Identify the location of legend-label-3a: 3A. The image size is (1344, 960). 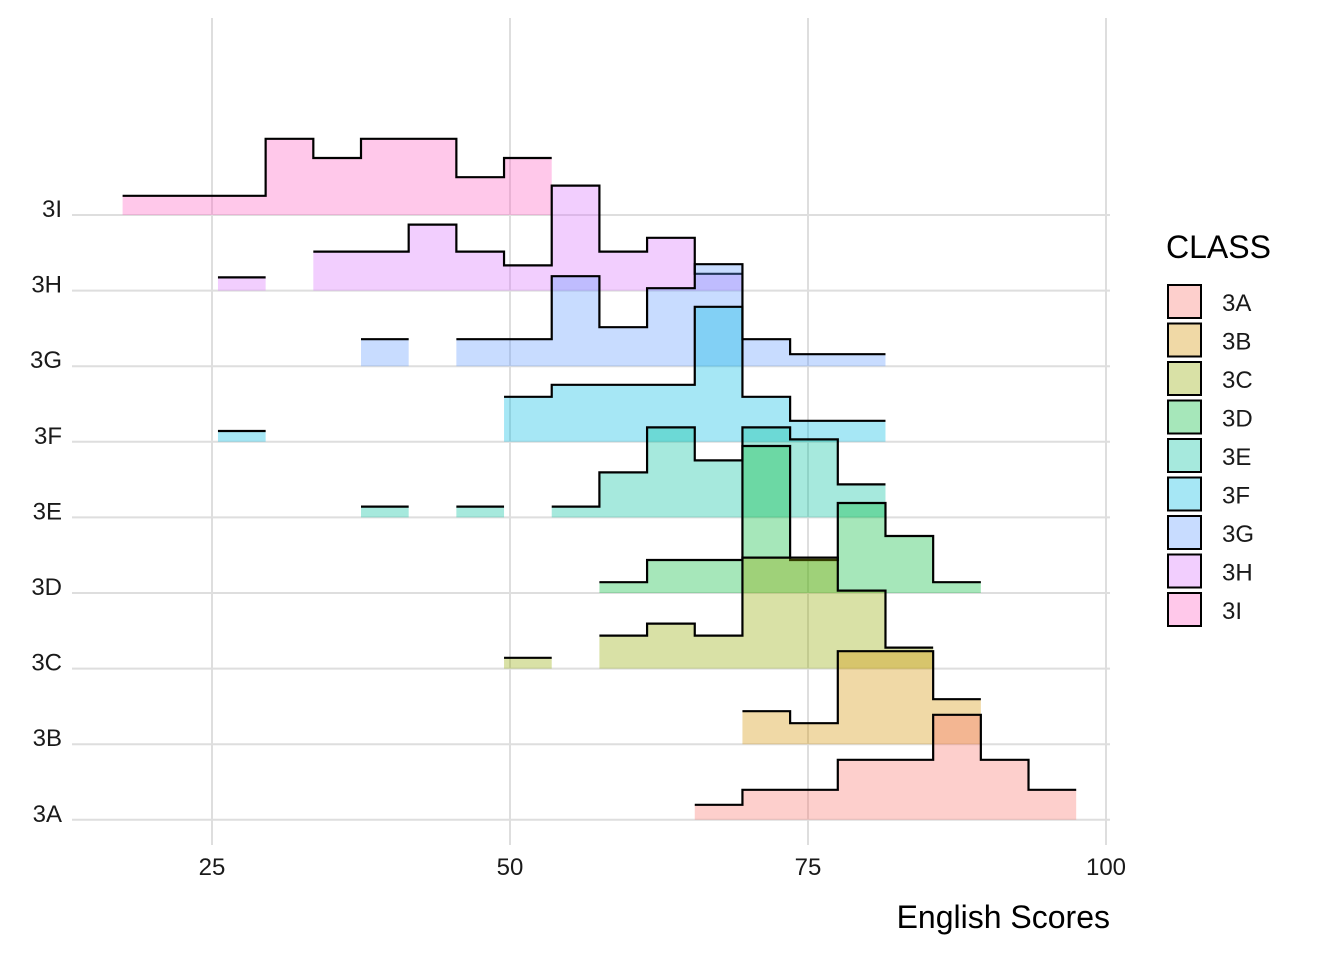
(1236, 303).